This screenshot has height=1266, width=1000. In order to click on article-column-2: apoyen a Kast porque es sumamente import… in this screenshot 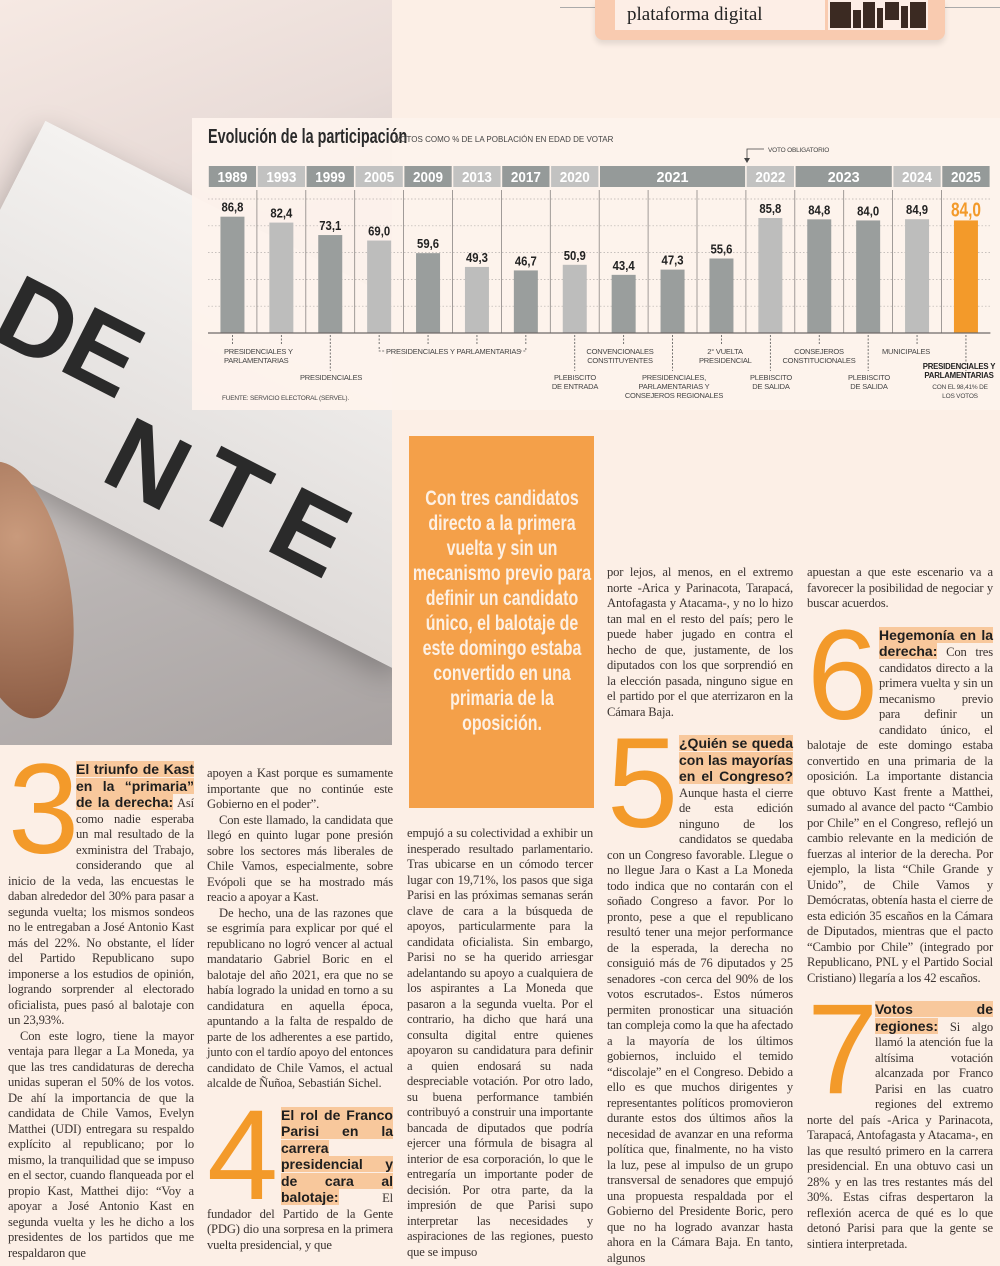, I will do `click(300, 1009)`.